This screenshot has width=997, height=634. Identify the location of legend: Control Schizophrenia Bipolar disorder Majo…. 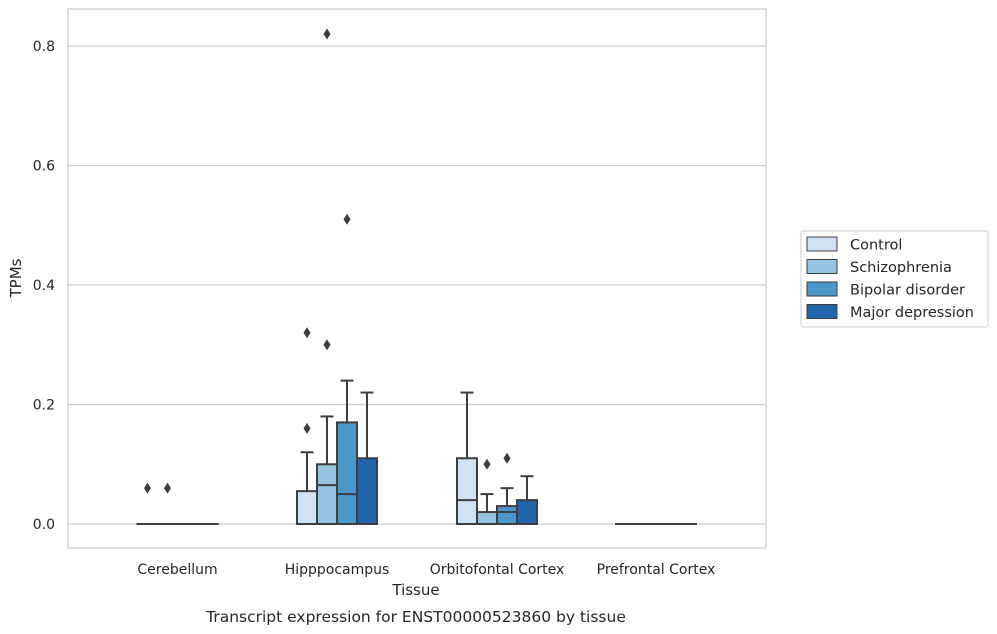
(894, 279).